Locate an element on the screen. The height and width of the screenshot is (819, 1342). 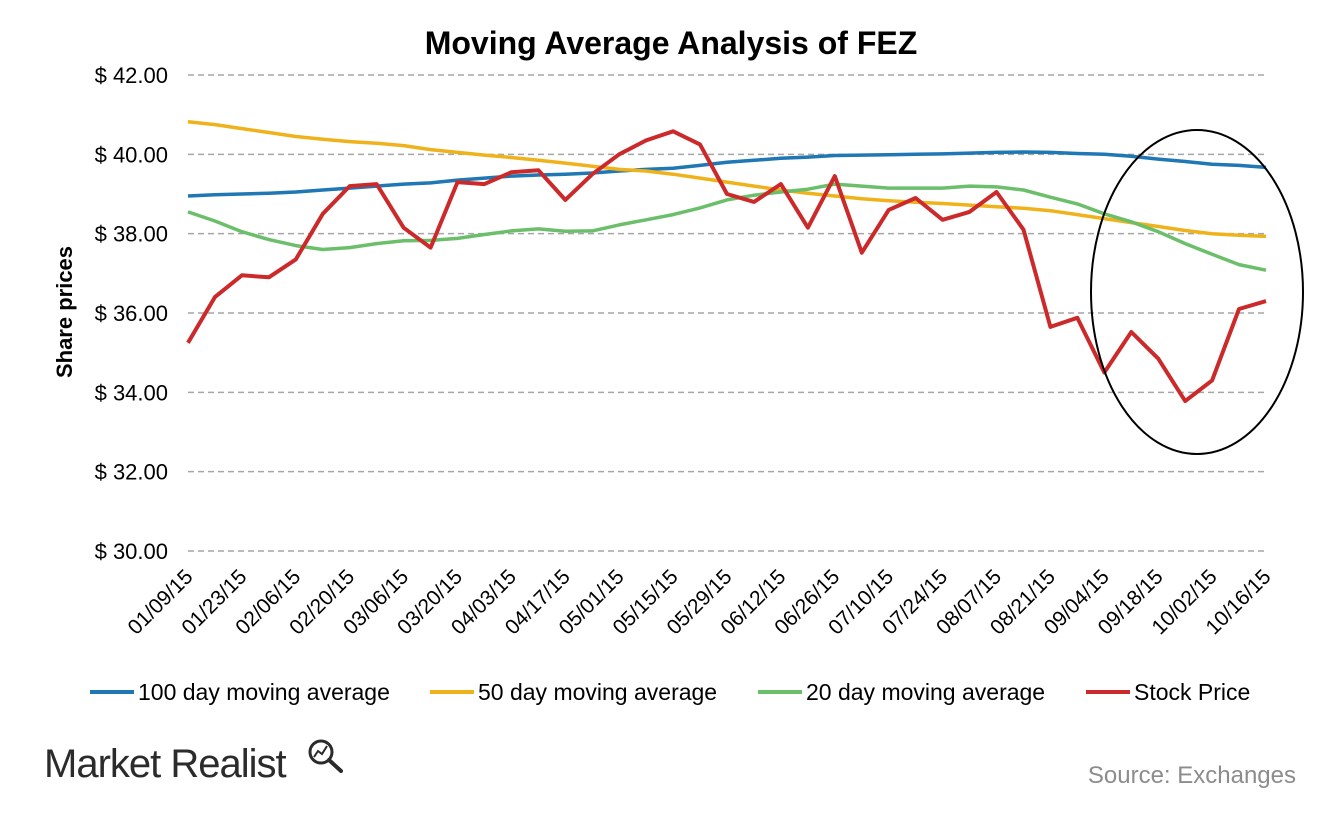
market-realist-logo: Market Realist is located at coordinates (165, 764).